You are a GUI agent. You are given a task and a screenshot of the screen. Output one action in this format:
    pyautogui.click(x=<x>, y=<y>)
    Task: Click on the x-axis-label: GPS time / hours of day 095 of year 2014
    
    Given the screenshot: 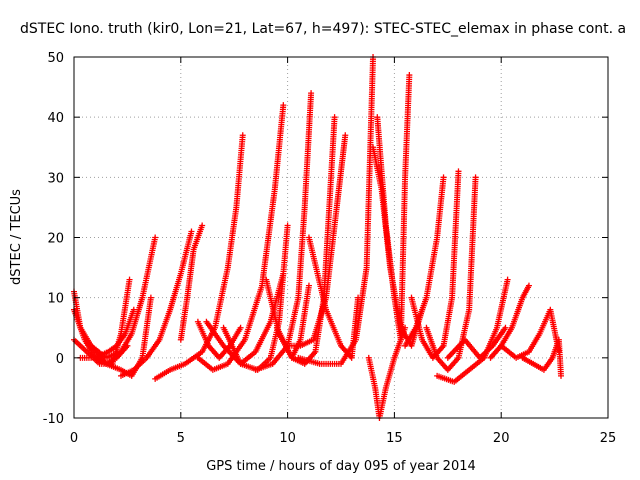 What is the action you would take?
    pyautogui.click(x=341, y=466)
    